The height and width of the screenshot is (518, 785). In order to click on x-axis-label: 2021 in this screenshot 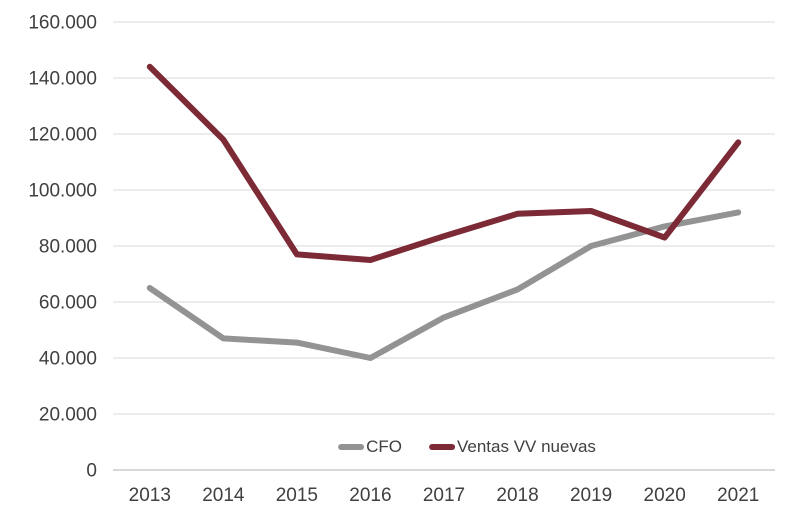, I will do `click(738, 495)`.